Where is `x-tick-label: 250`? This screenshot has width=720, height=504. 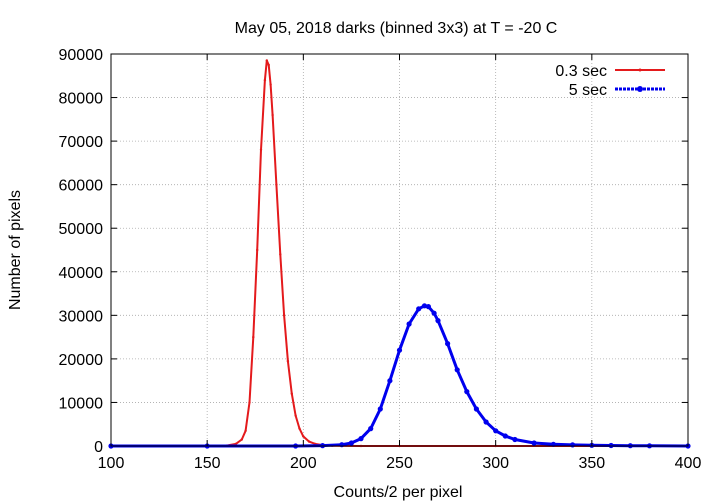 x-tick-label: 250 is located at coordinates (399, 463).